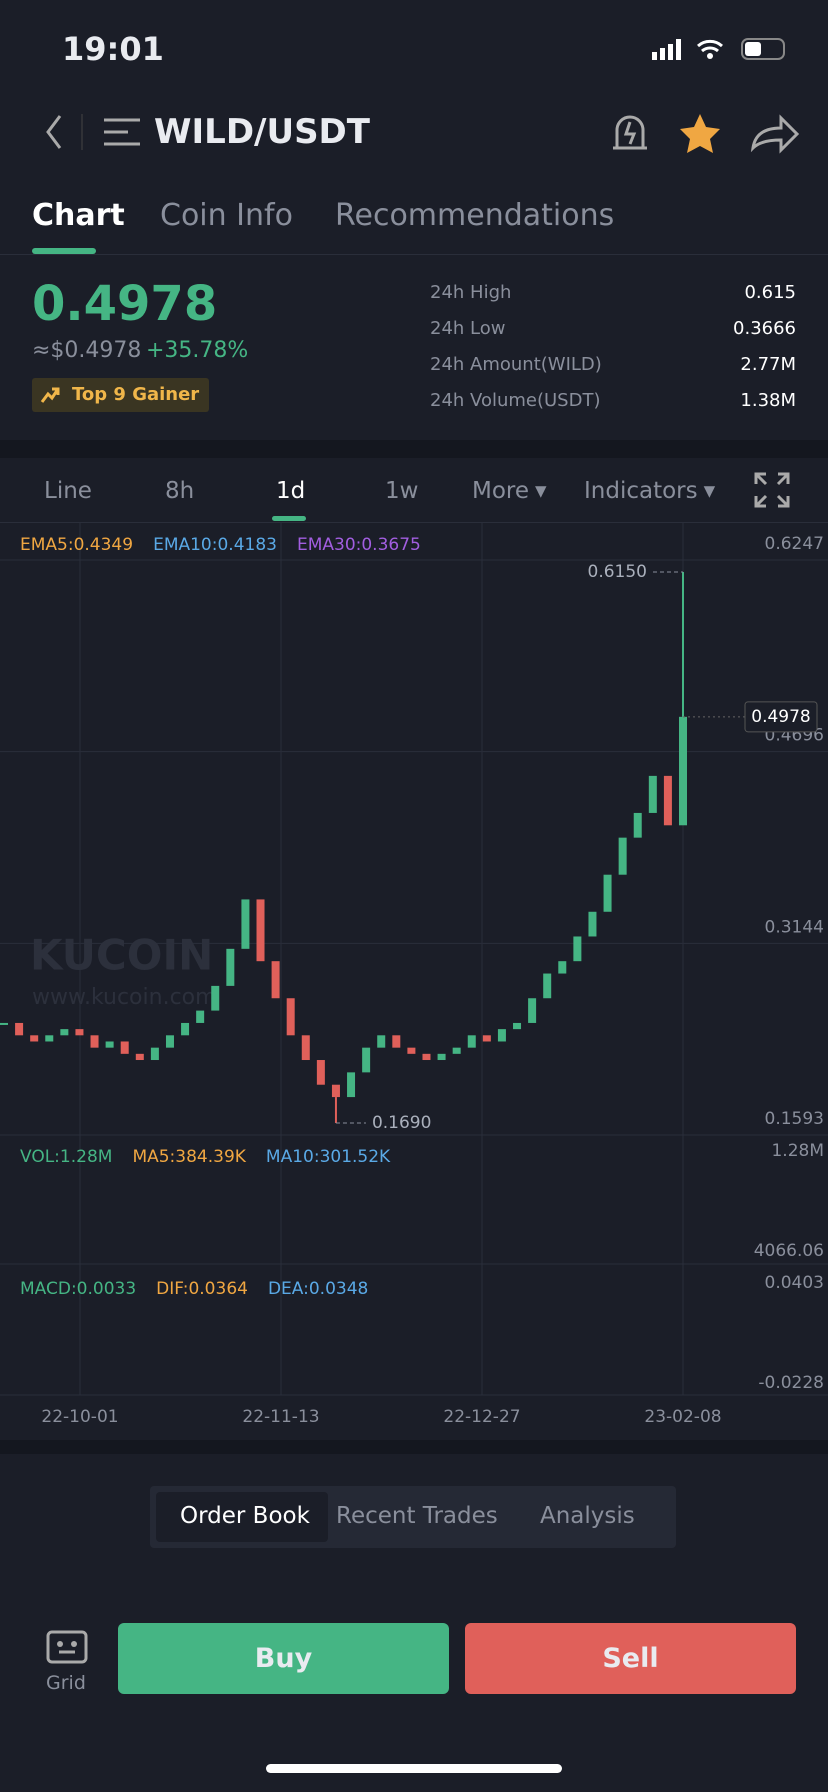  What do you see at coordinates (121, 955) in the screenshot?
I see `watermark: KUCOIN` at bounding box center [121, 955].